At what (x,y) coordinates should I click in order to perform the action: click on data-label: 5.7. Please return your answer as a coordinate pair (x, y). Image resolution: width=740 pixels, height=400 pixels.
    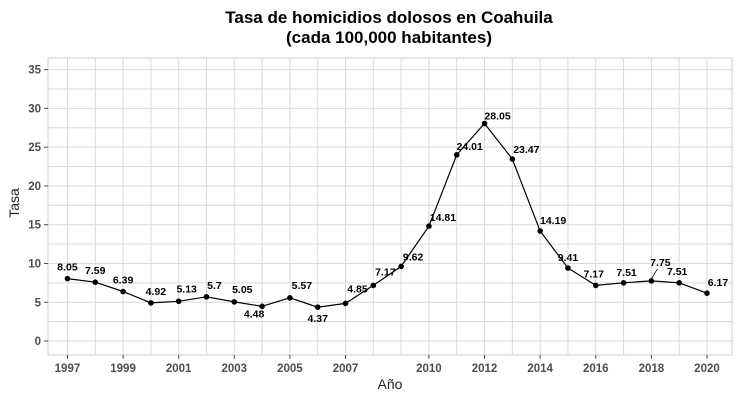
    Looking at the image, I should click on (214, 286).